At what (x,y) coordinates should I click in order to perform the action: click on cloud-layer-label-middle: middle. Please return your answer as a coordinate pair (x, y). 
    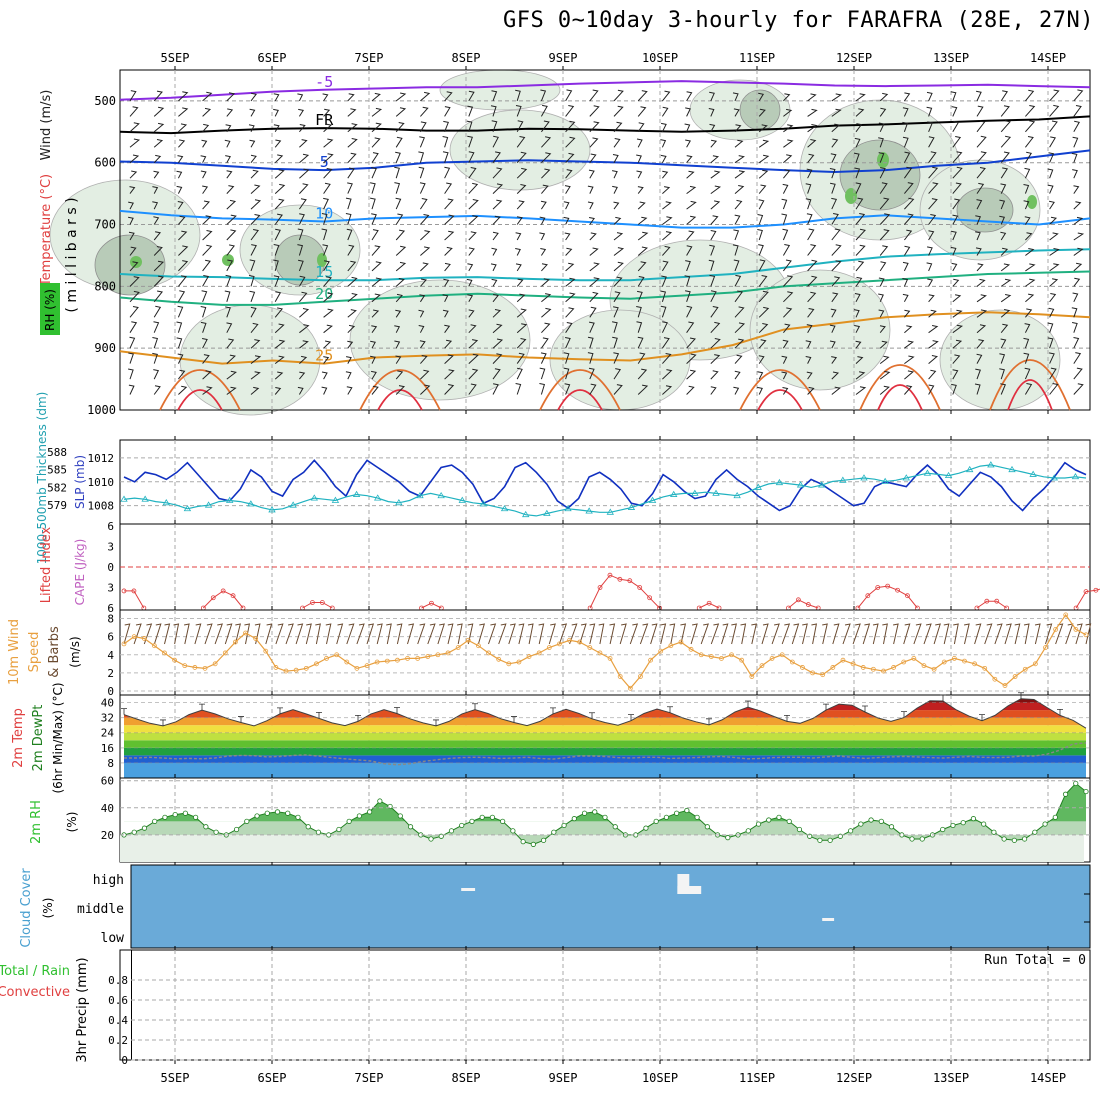
    Looking at the image, I should click on (100, 909).